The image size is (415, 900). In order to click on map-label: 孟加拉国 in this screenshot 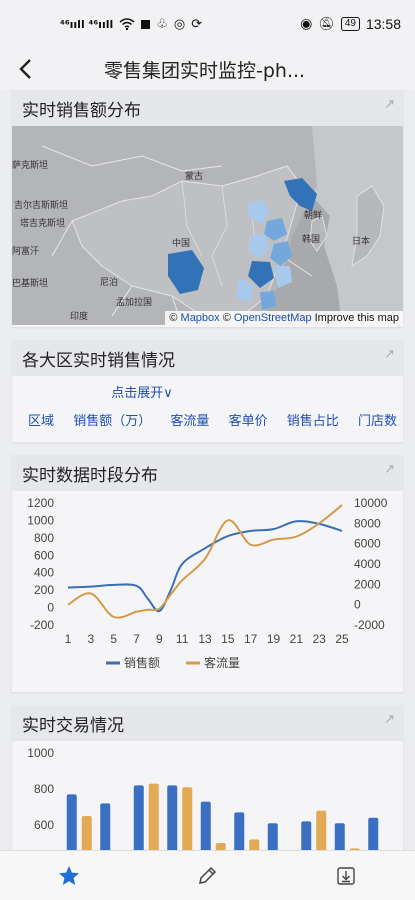, I will do `click(134, 303)`.